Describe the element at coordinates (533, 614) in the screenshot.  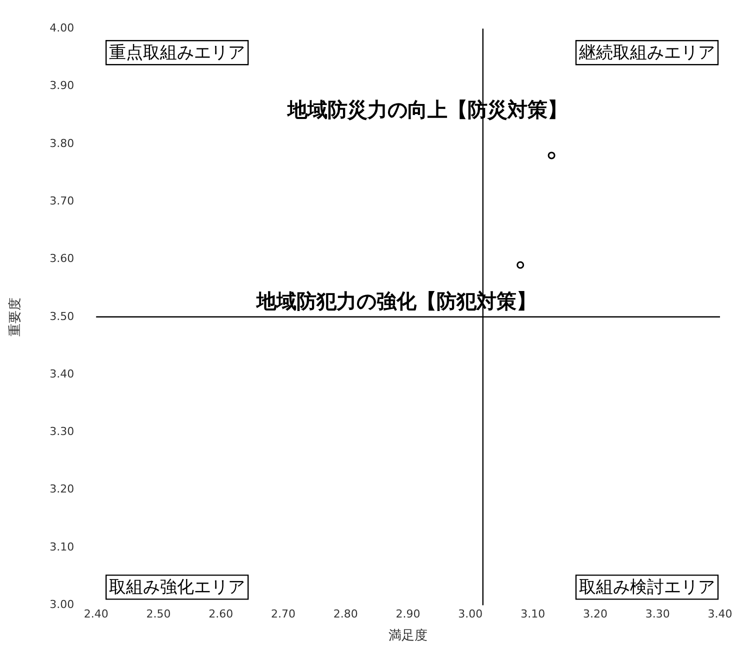
I see `x-tick-label: 3.10` at that location.